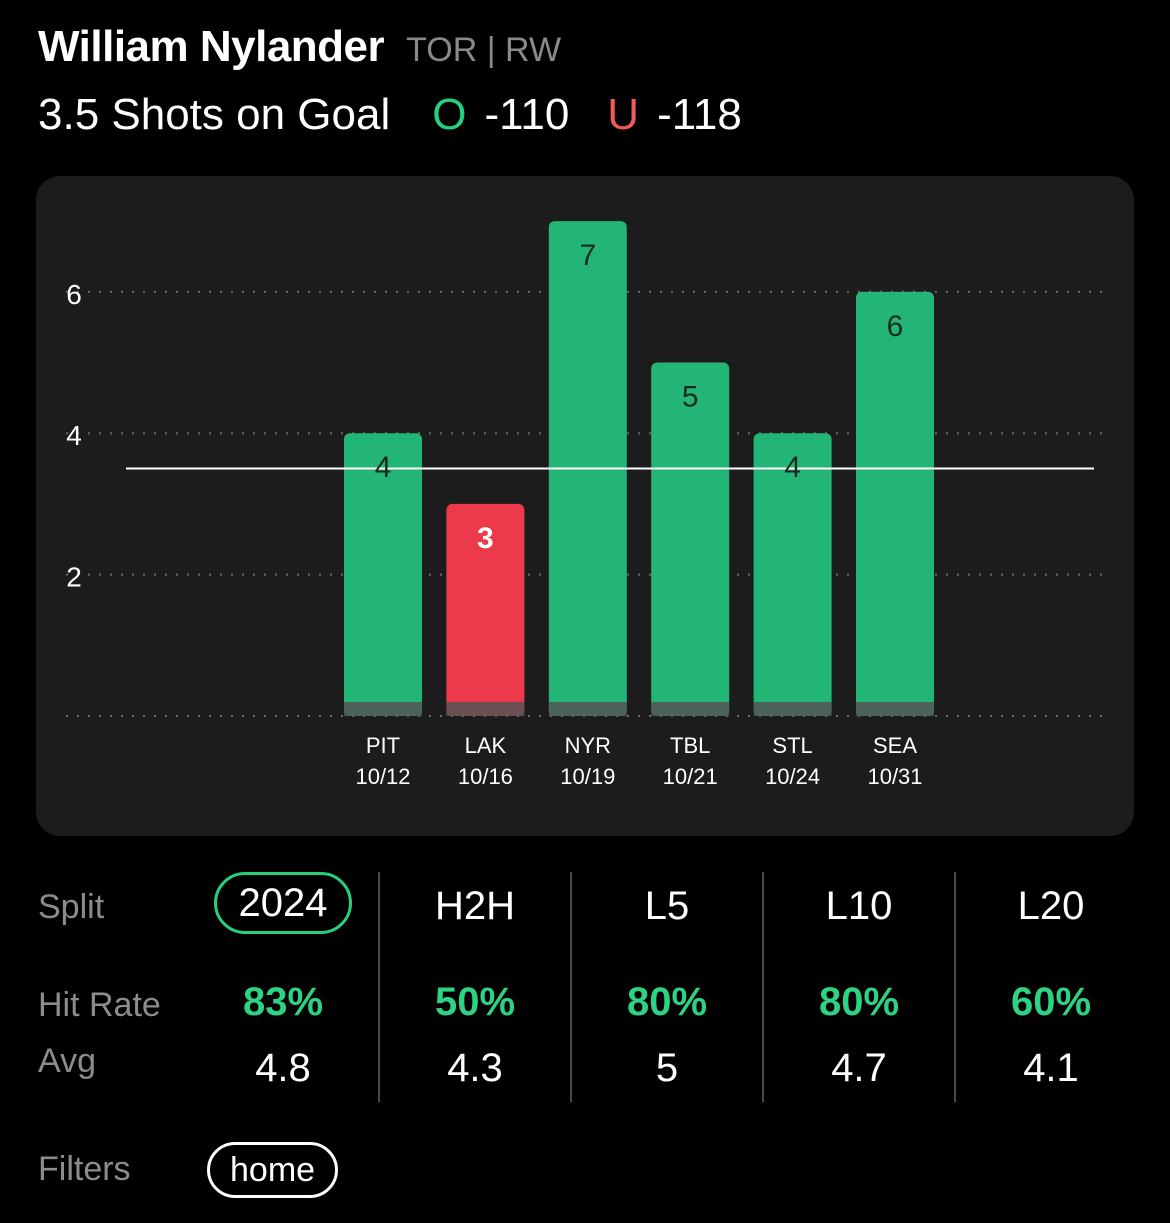 The image size is (1170, 1223). What do you see at coordinates (382, 776) in the screenshot?
I see `x-tick-date: 10/12` at bounding box center [382, 776].